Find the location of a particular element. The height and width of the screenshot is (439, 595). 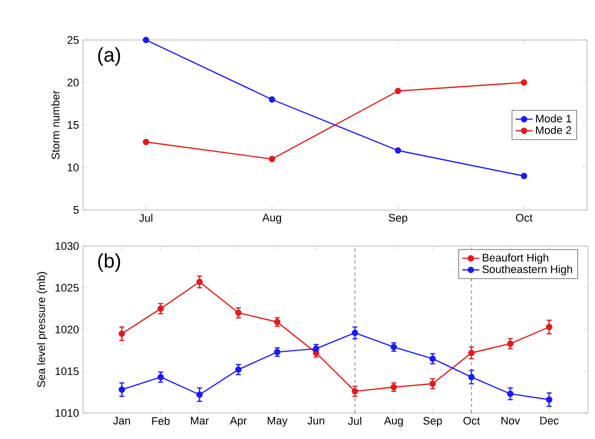

y-tick-label: 1020 is located at coordinates (67, 330).